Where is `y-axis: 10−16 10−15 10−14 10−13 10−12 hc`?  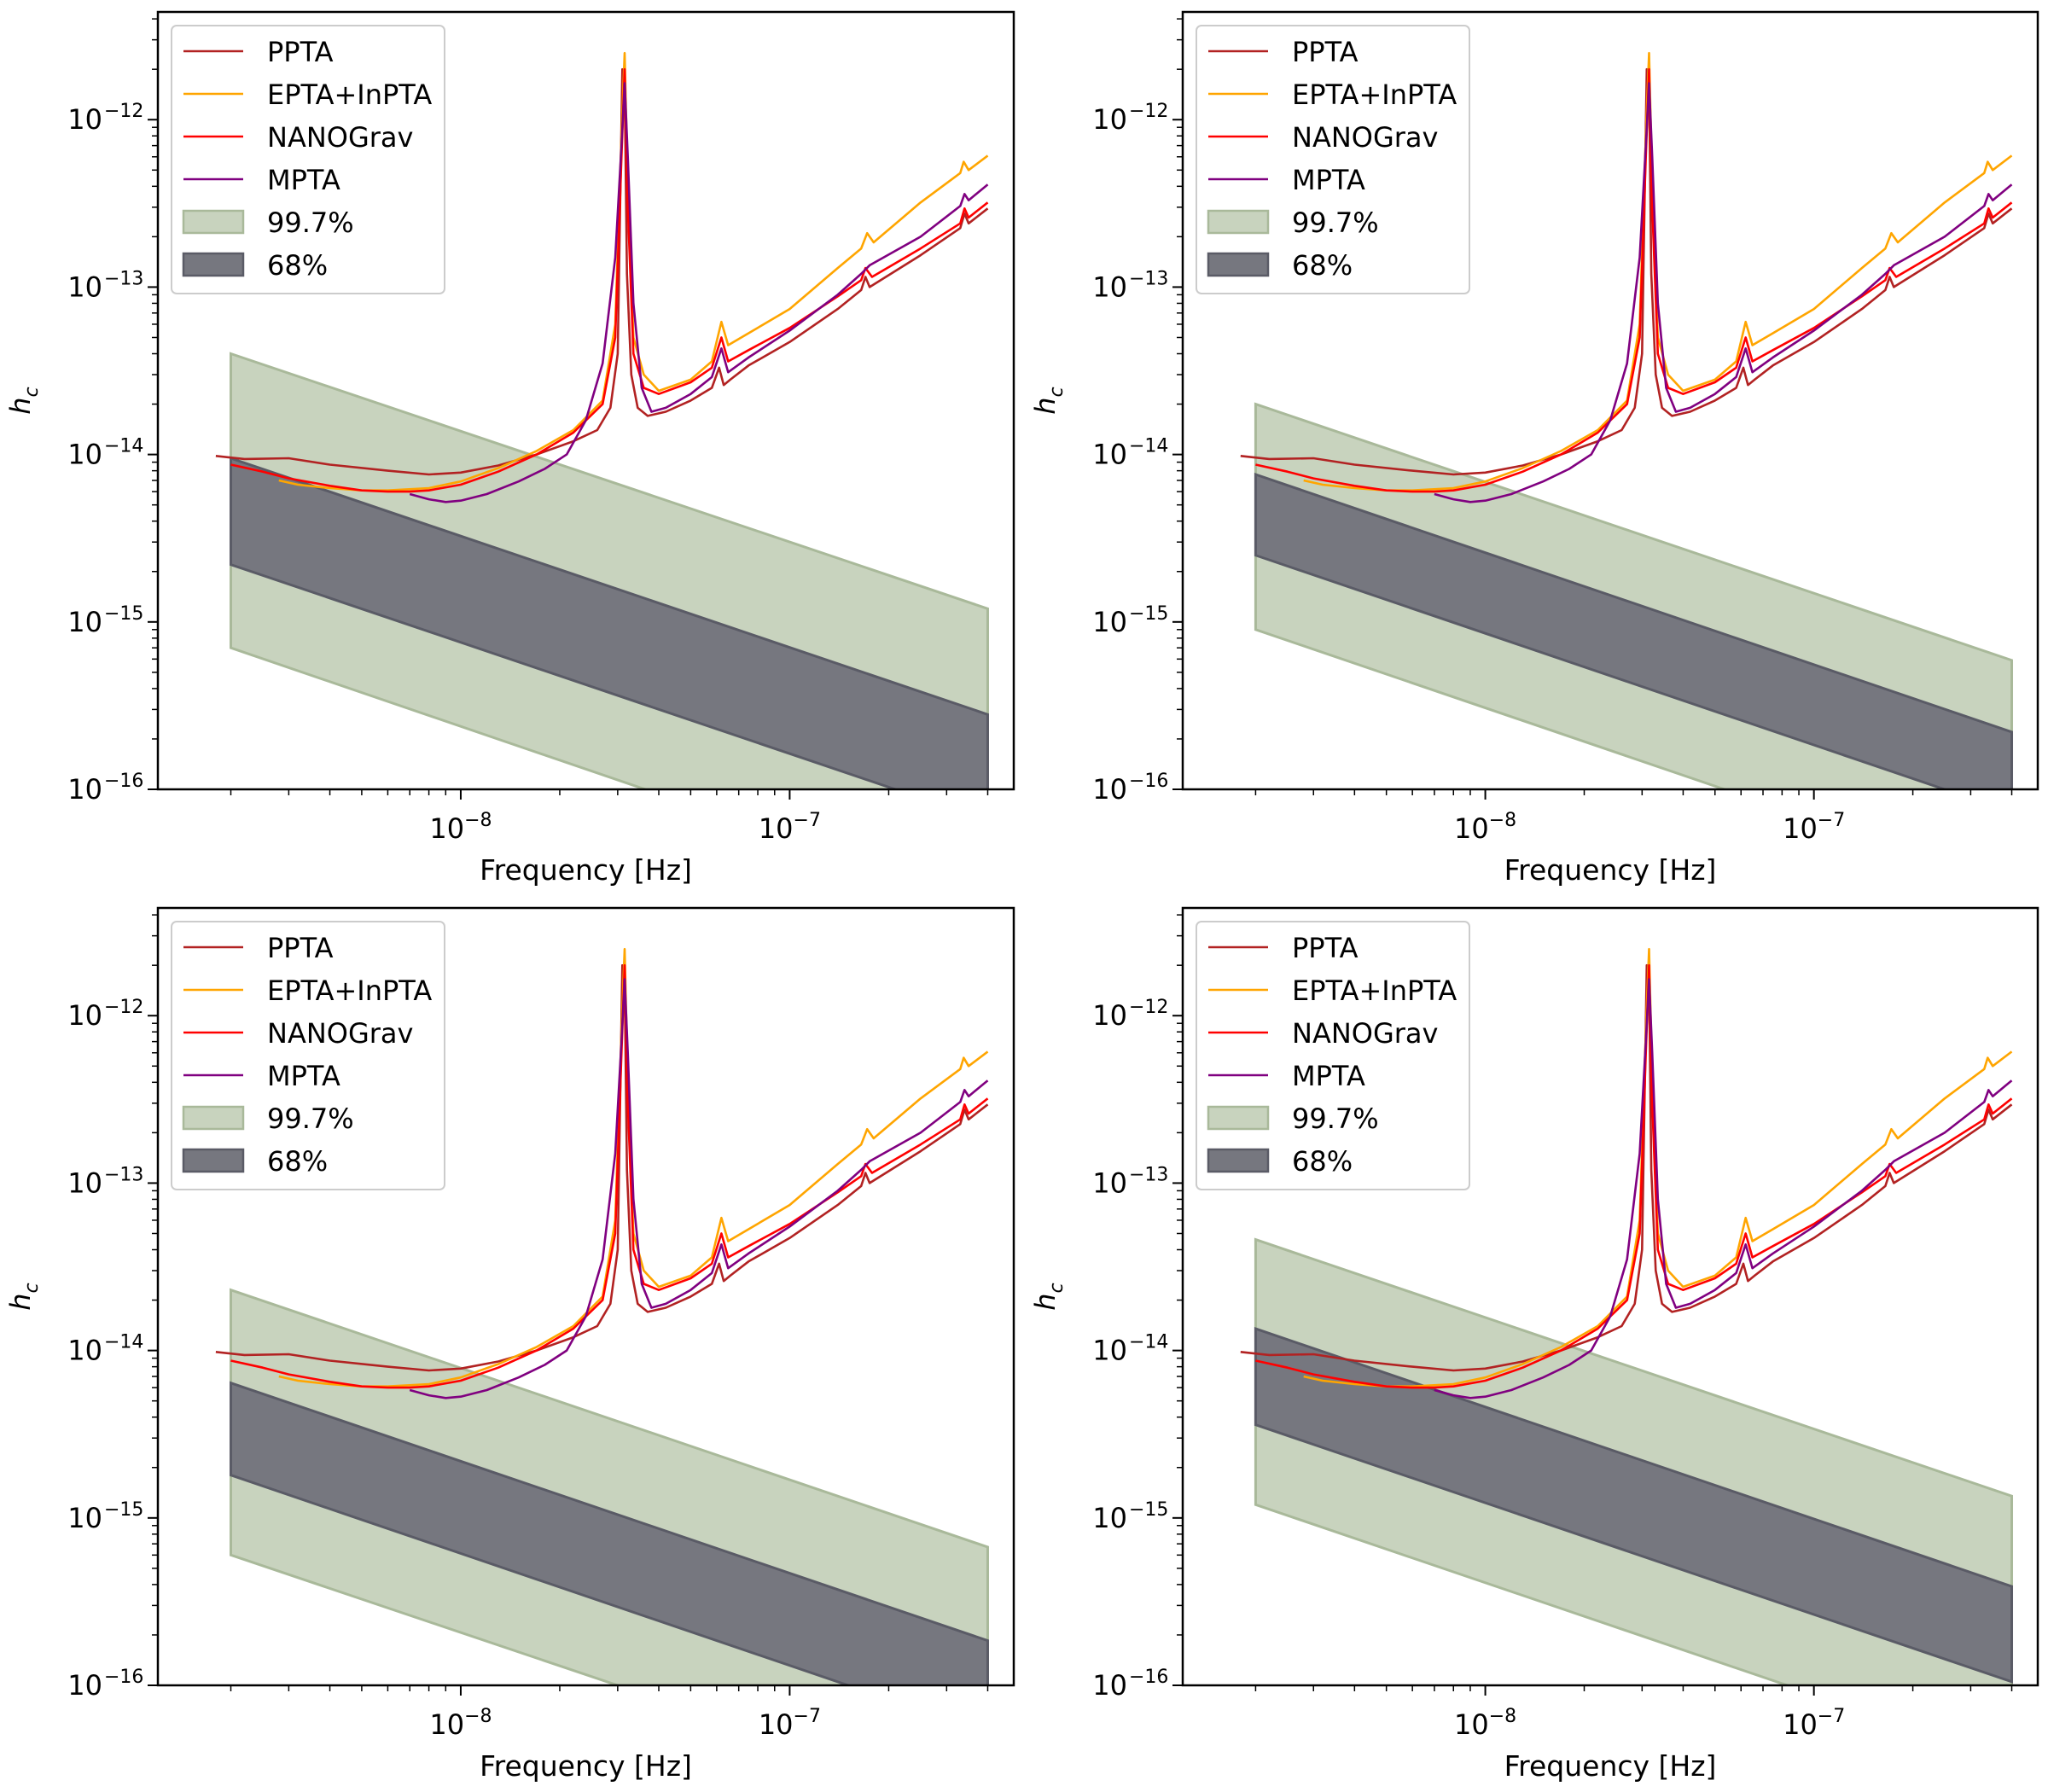 y-axis: 10−16 10−15 10−14 10−13 10−12 hc is located at coordinates (1106, 1308).